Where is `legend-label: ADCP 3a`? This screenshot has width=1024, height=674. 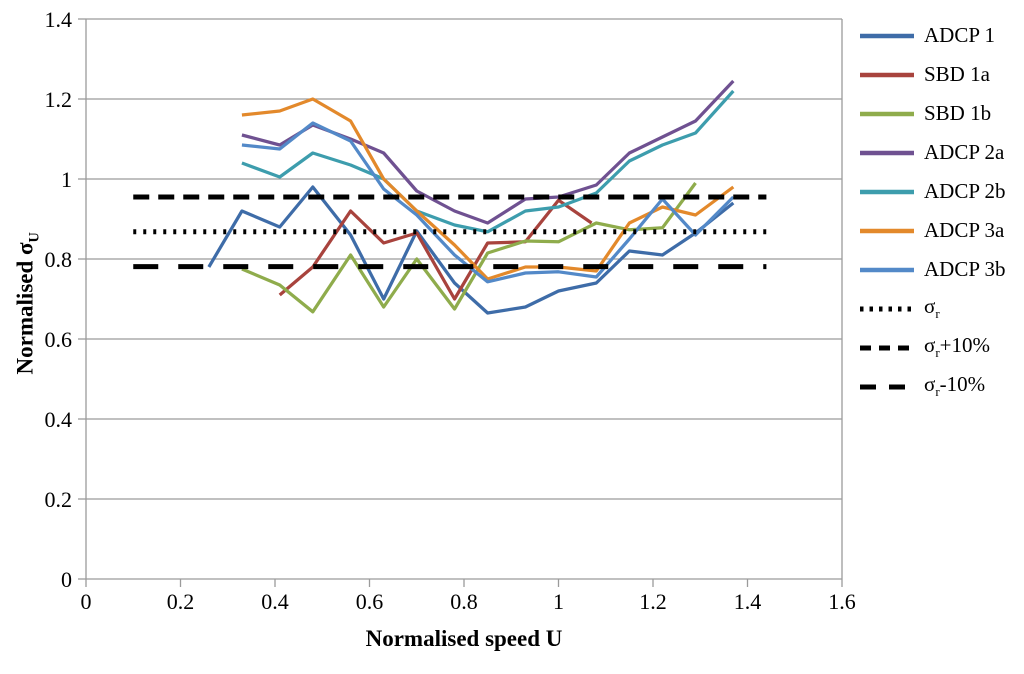
legend-label: ADCP 3a is located at coordinates (964, 230).